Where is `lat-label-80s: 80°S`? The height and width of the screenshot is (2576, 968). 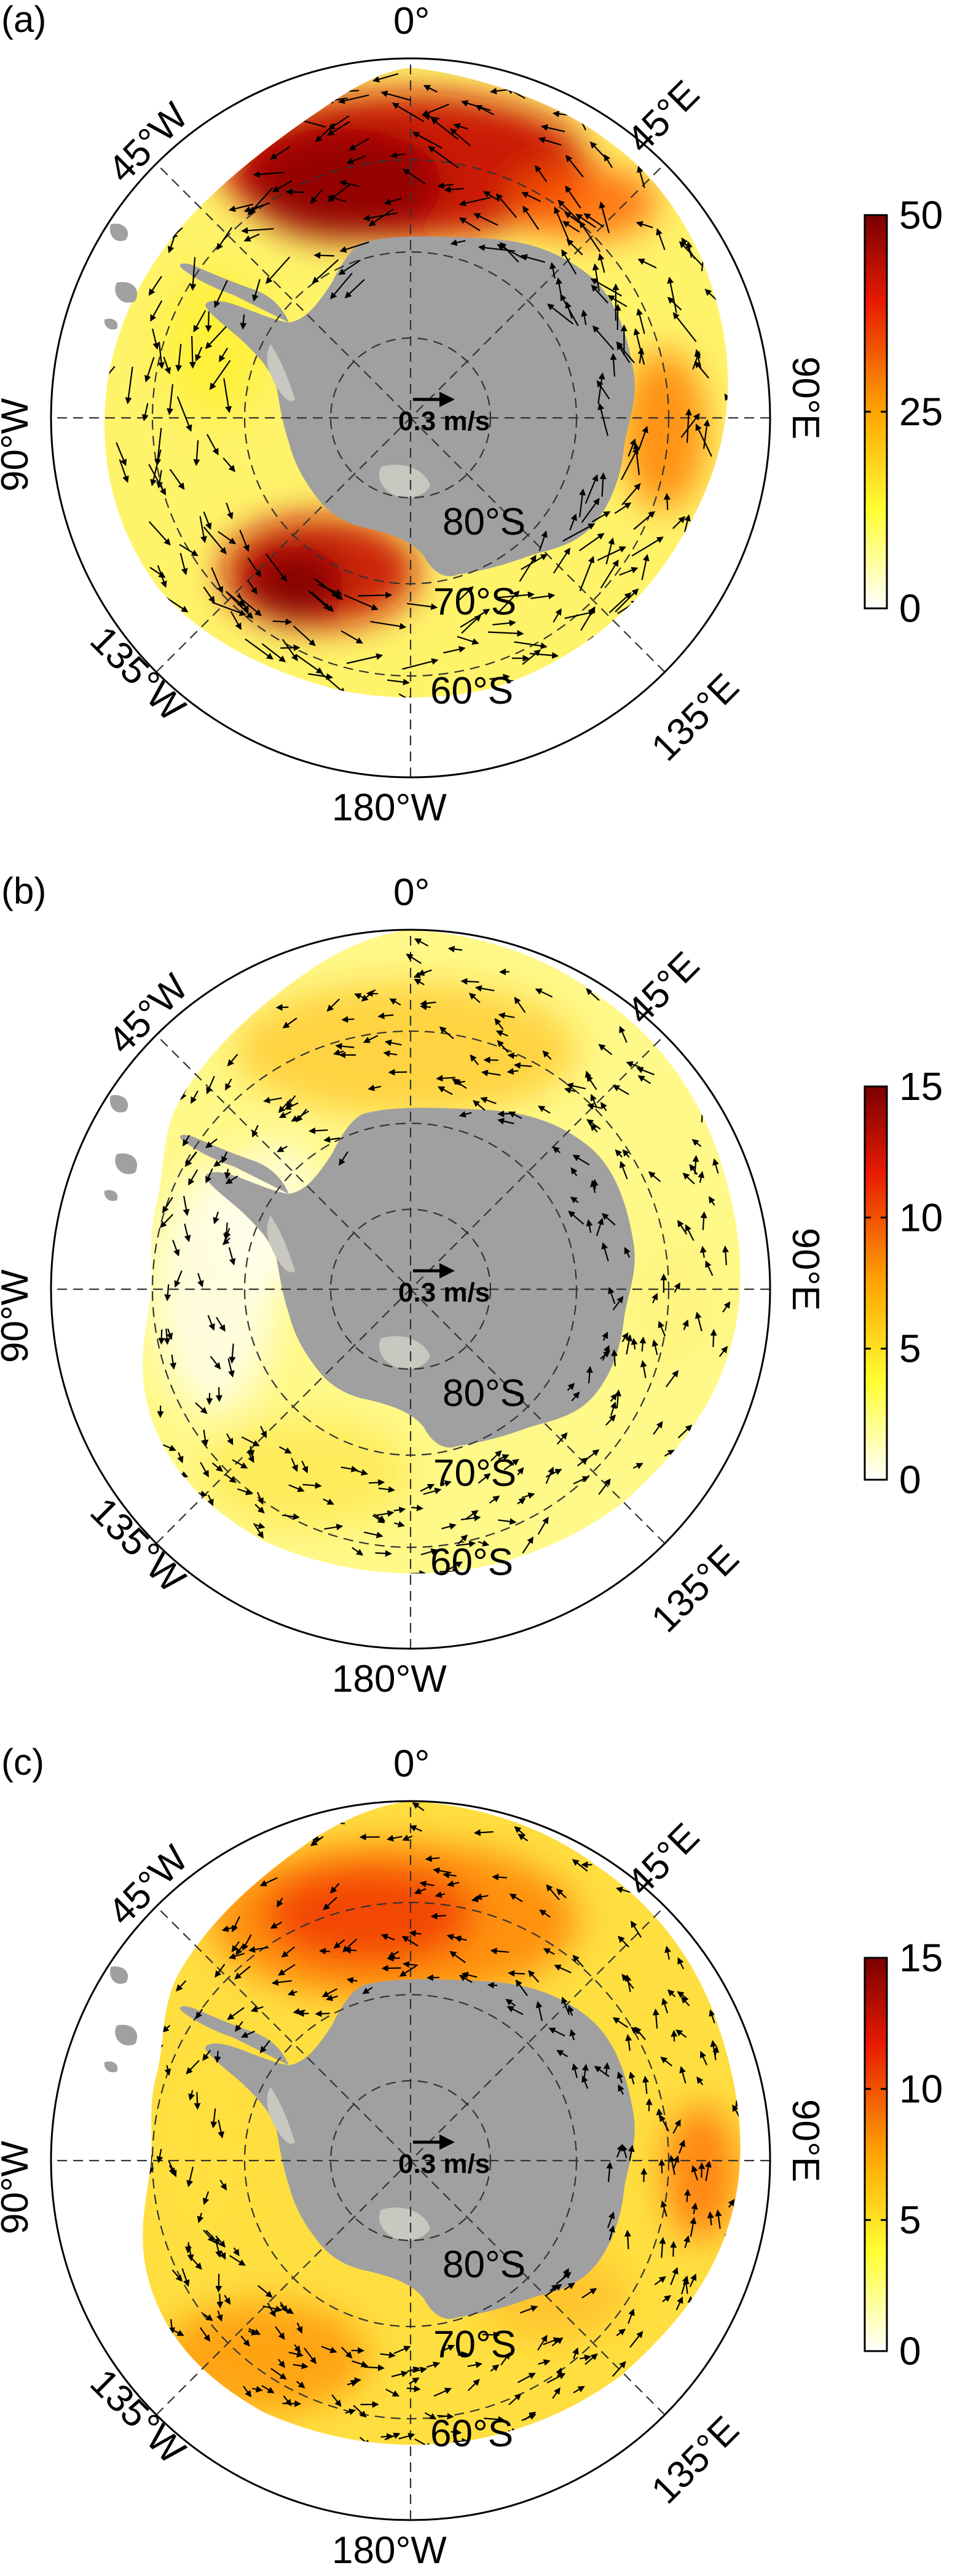 lat-label-80s: 80°S is located at coordinates (484, 2265).